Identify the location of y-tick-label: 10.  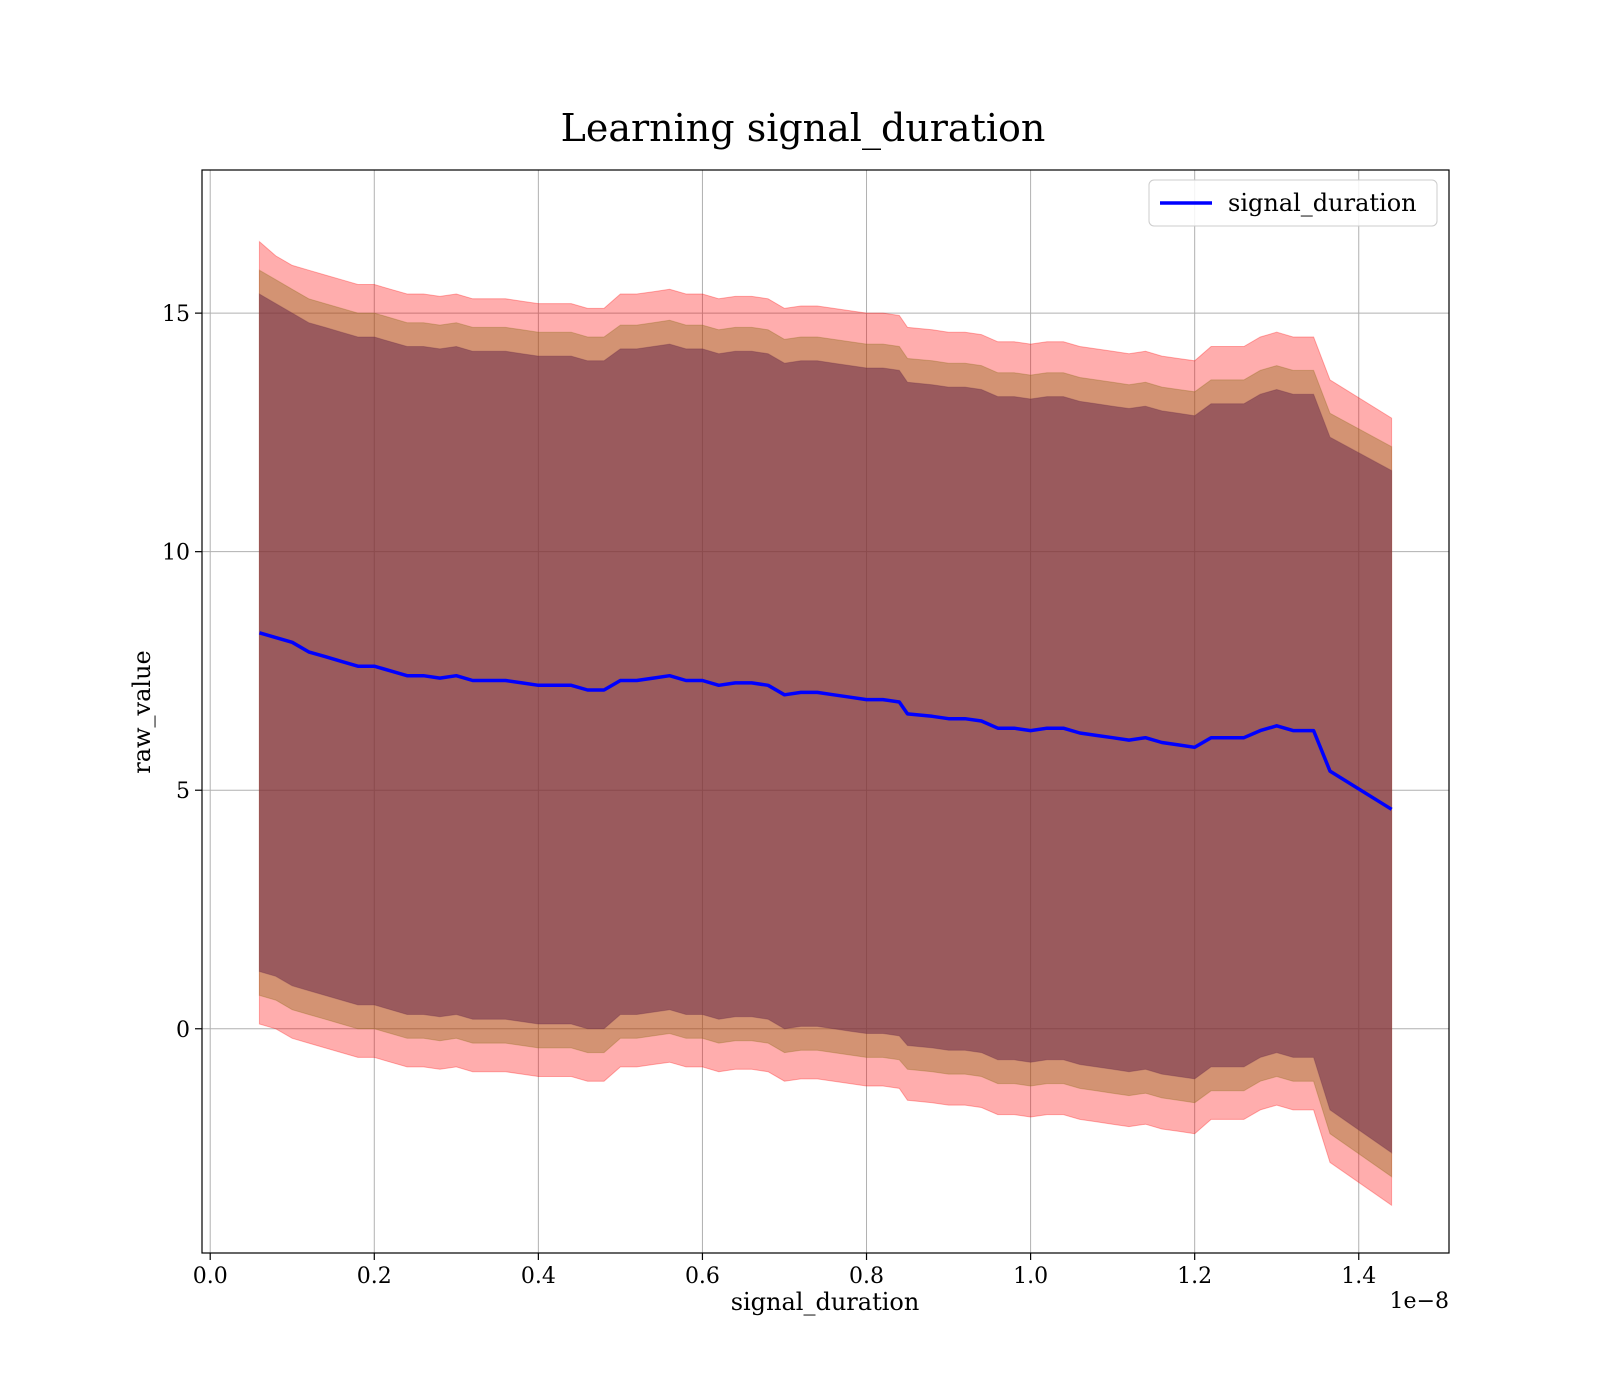
(176, 553).